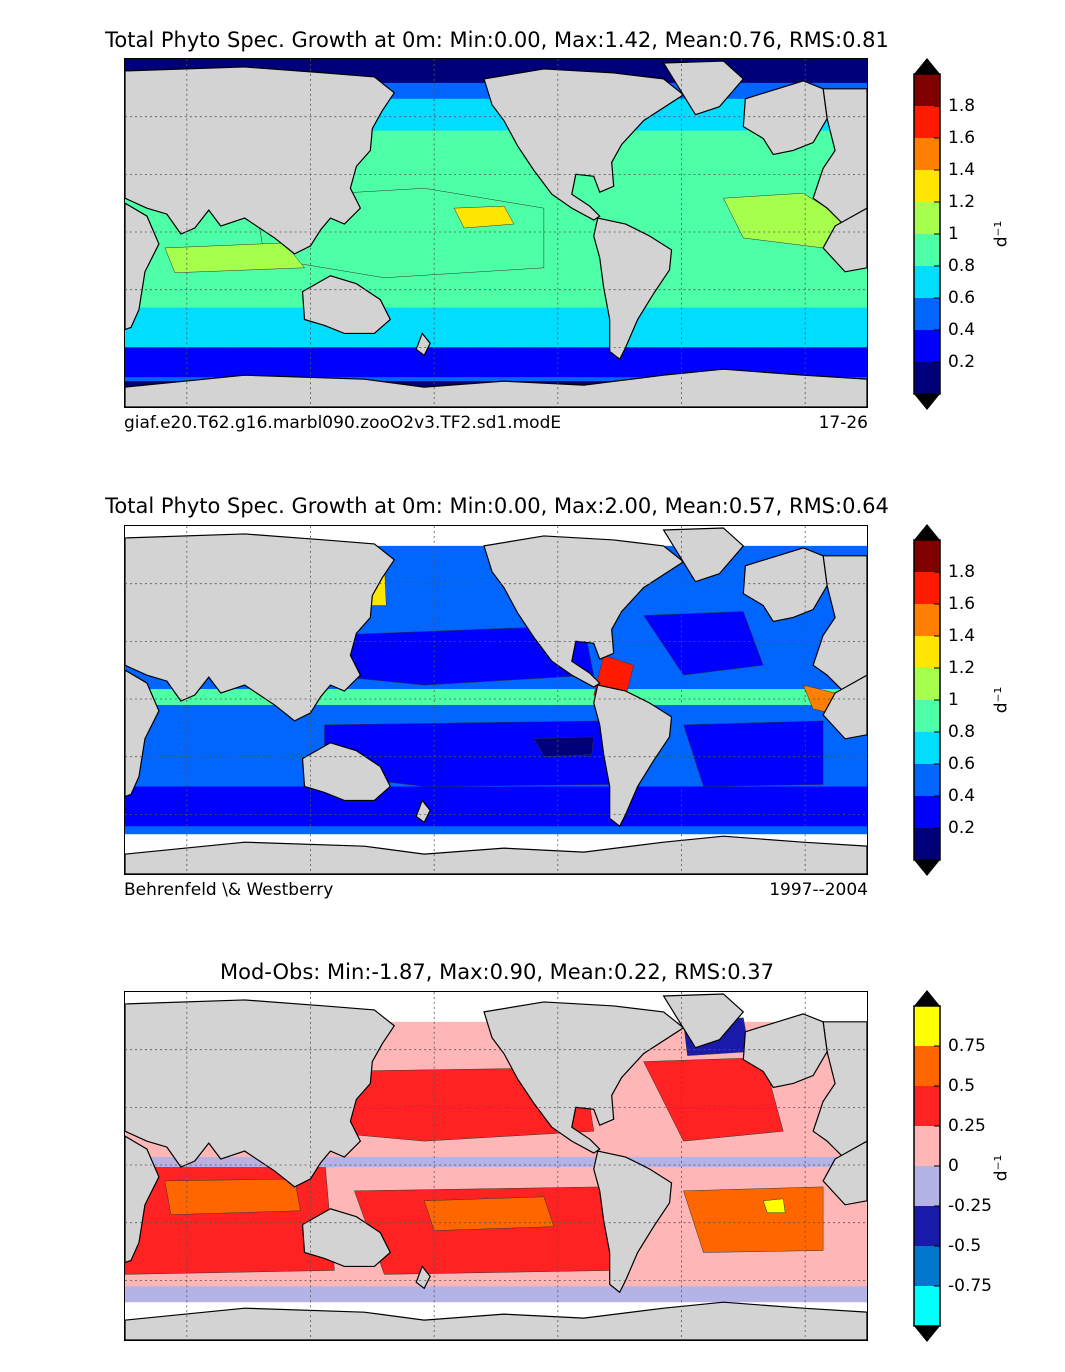  I want to click on ocean-region-positive, so click(713, 1099).